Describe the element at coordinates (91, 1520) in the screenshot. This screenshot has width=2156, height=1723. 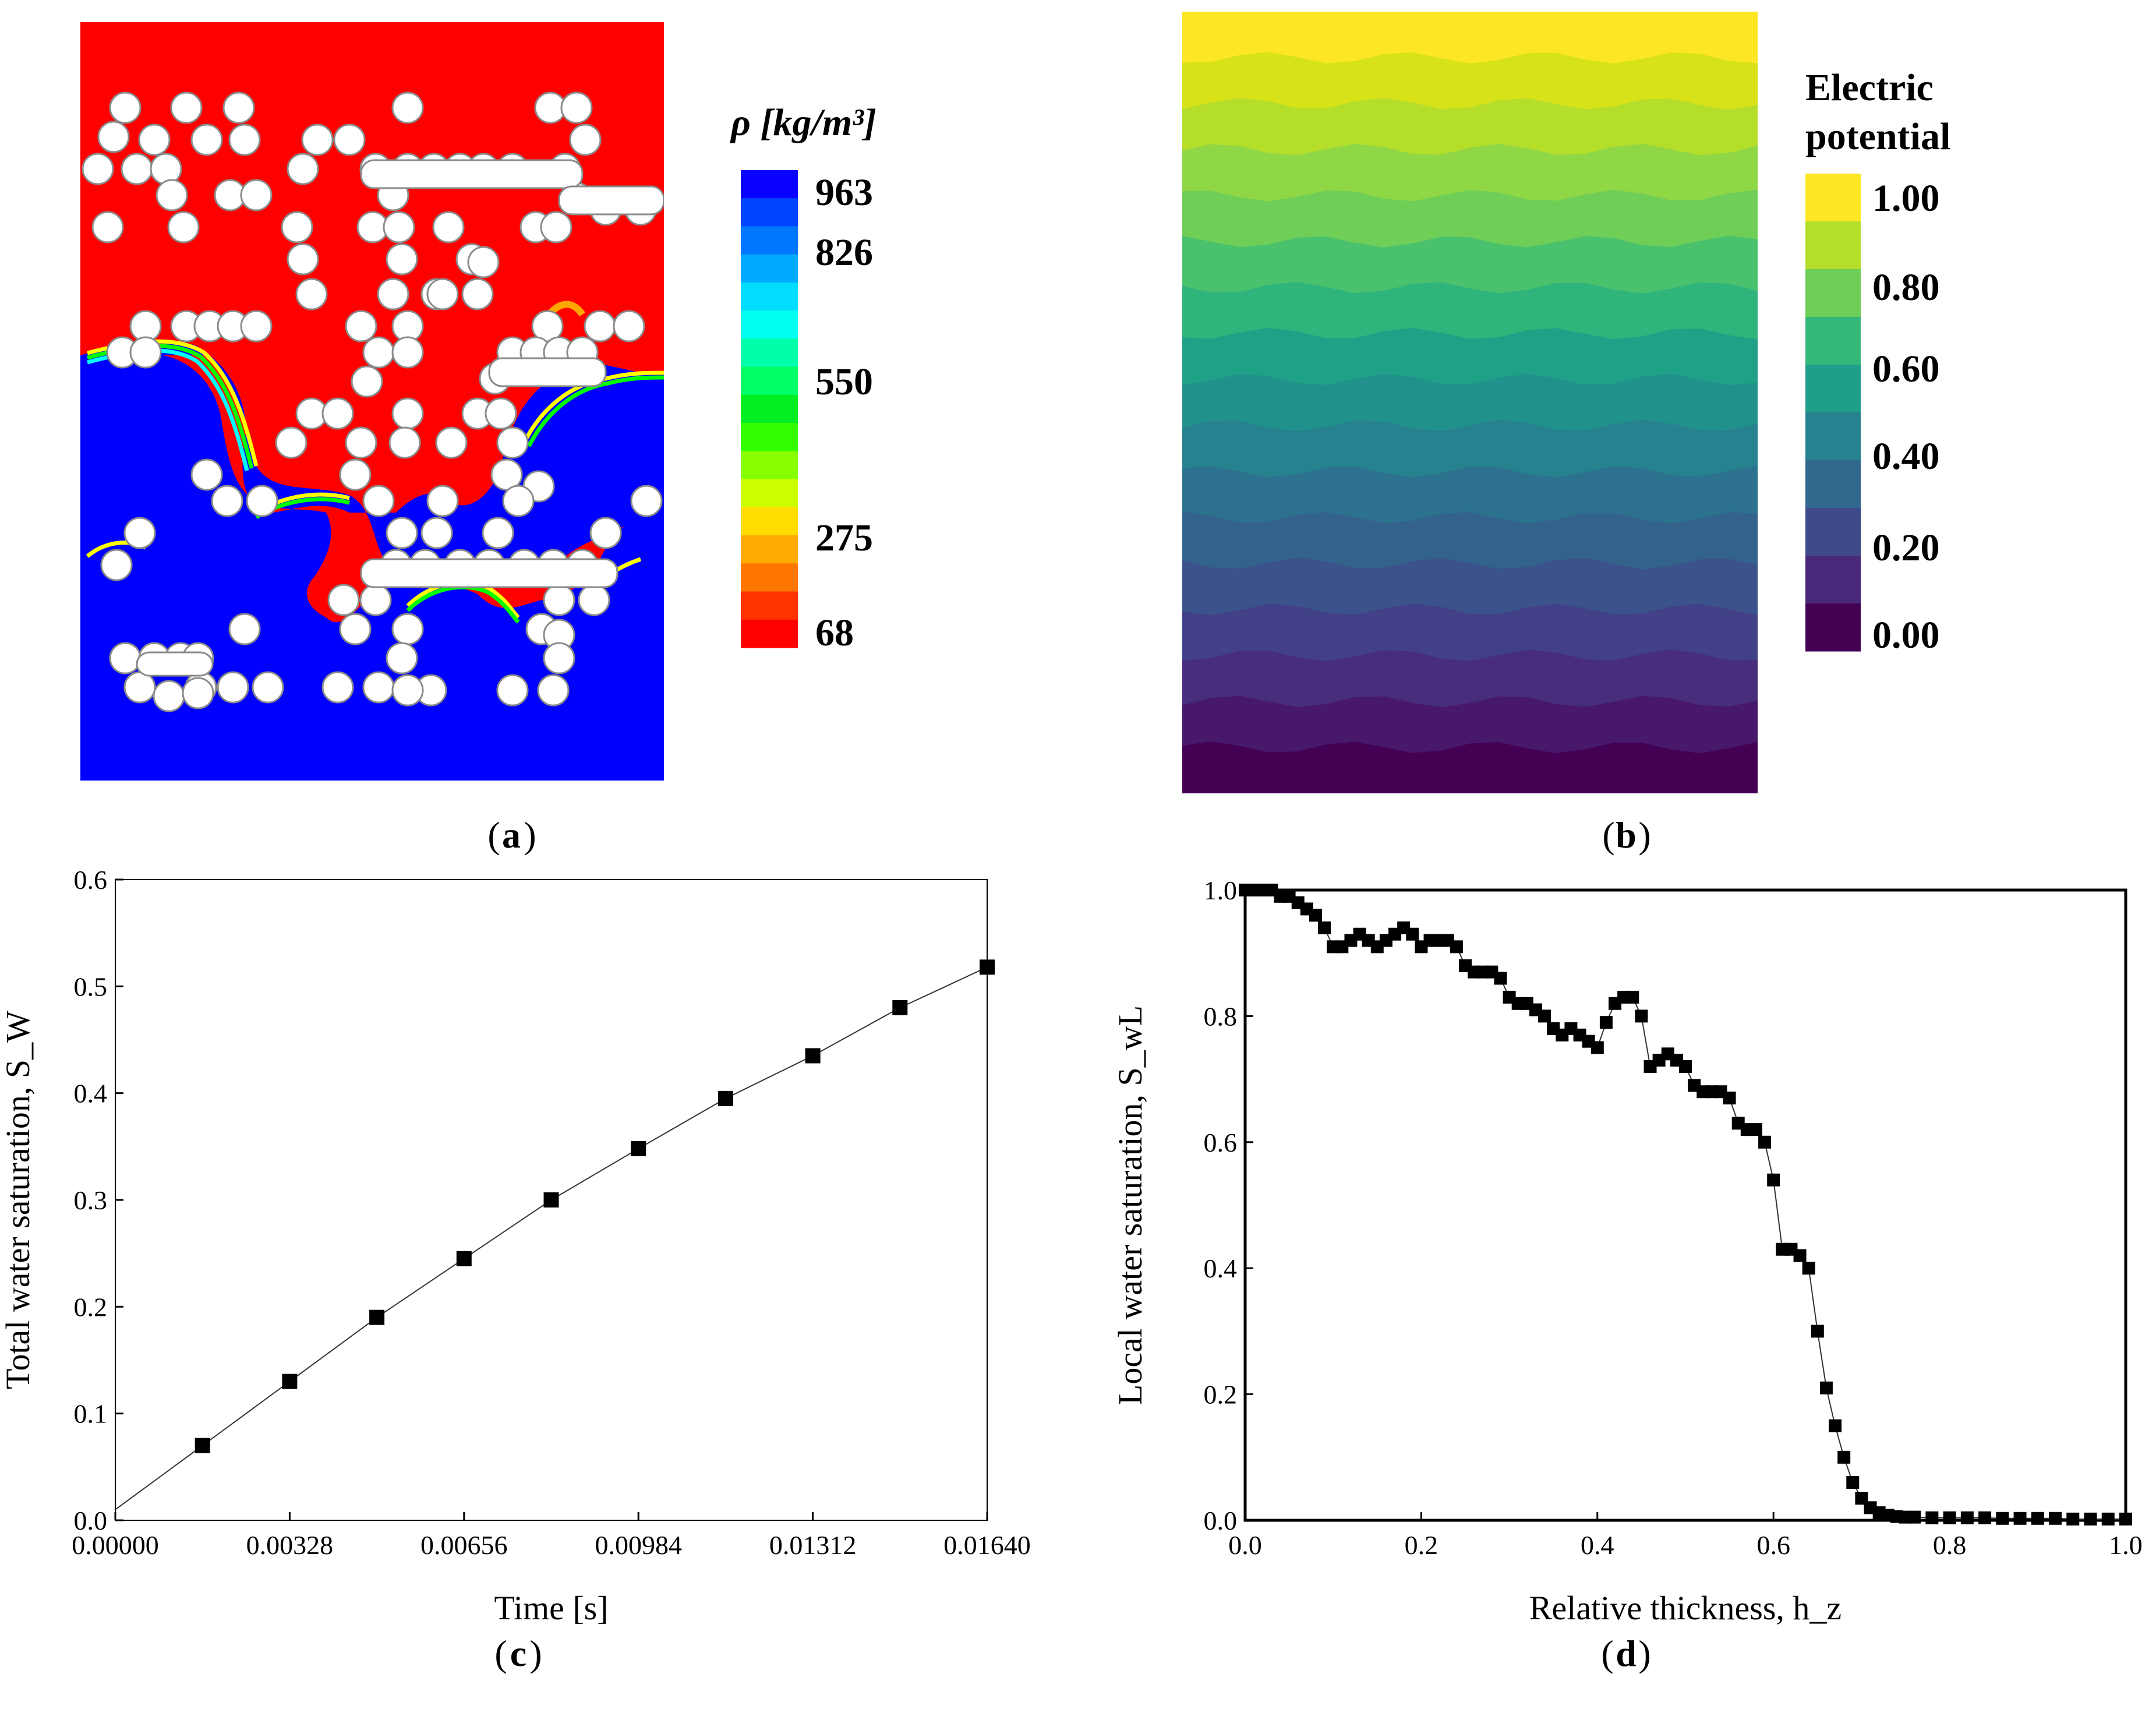
I see `y-tick-label: 0.0` at that location.